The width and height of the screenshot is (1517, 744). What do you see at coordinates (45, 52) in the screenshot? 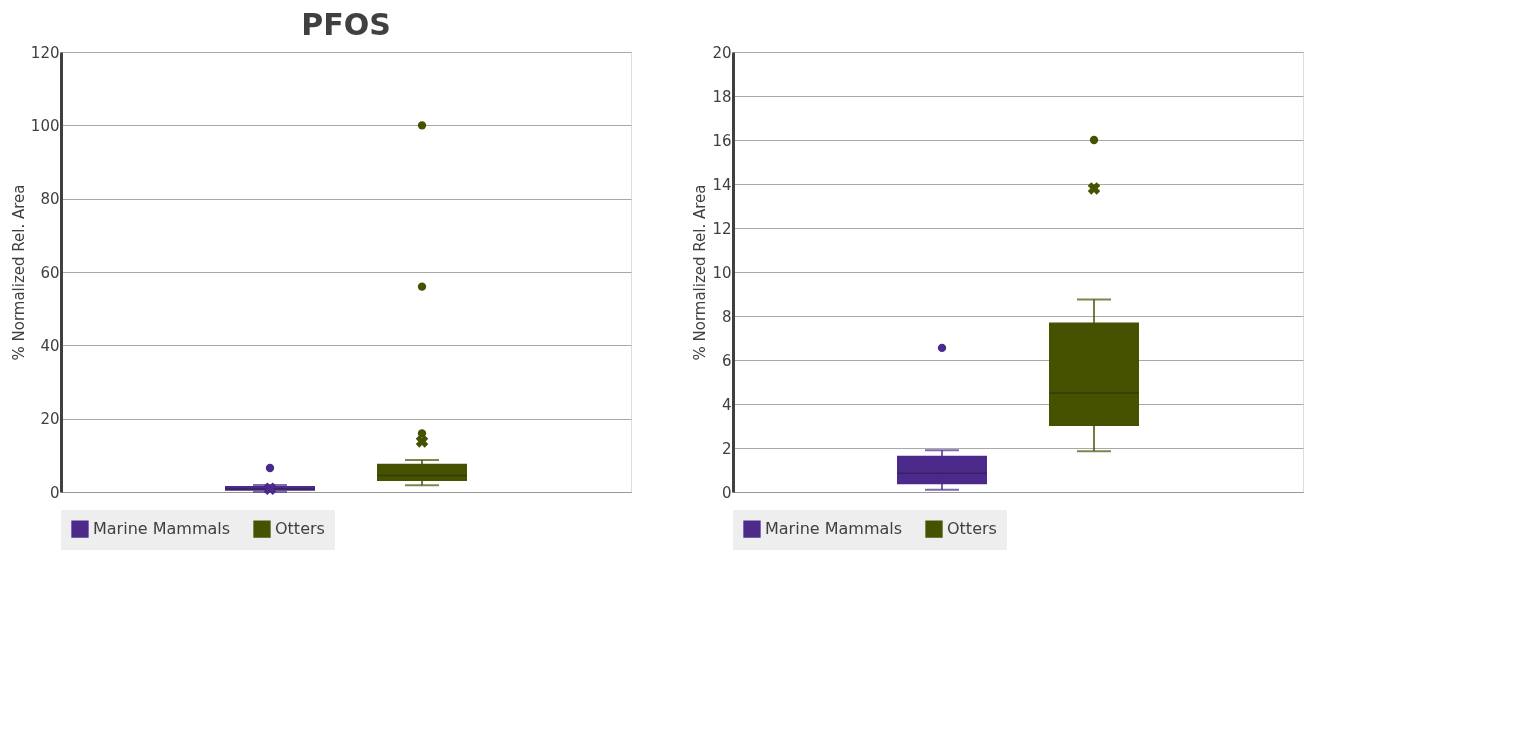
I see `y-tick-label: 120` at bounding box center [45, 52].